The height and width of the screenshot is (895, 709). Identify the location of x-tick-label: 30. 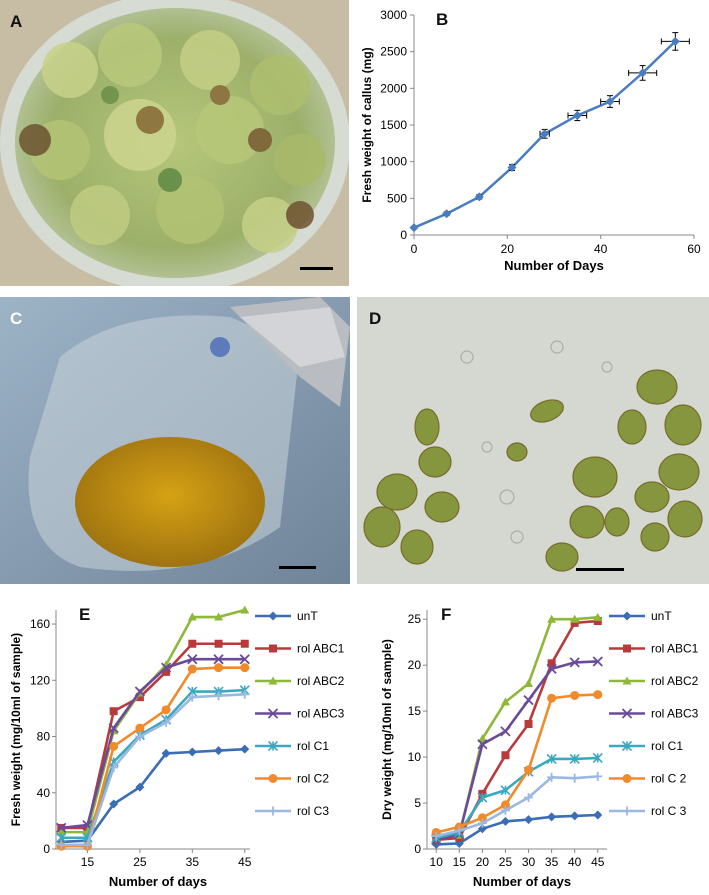
(529, 862).